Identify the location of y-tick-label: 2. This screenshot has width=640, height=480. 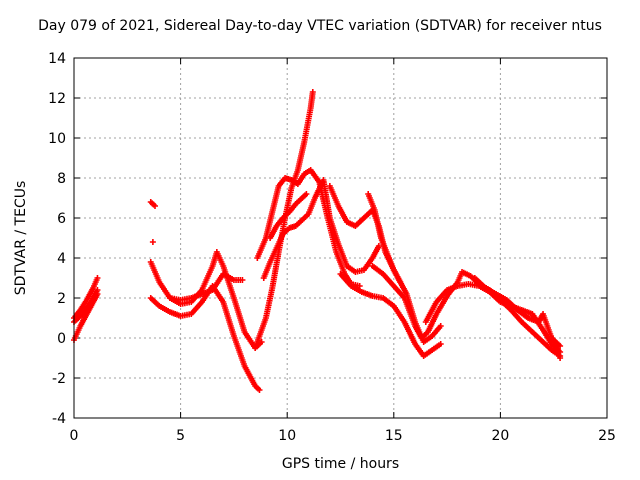
(61, 299).